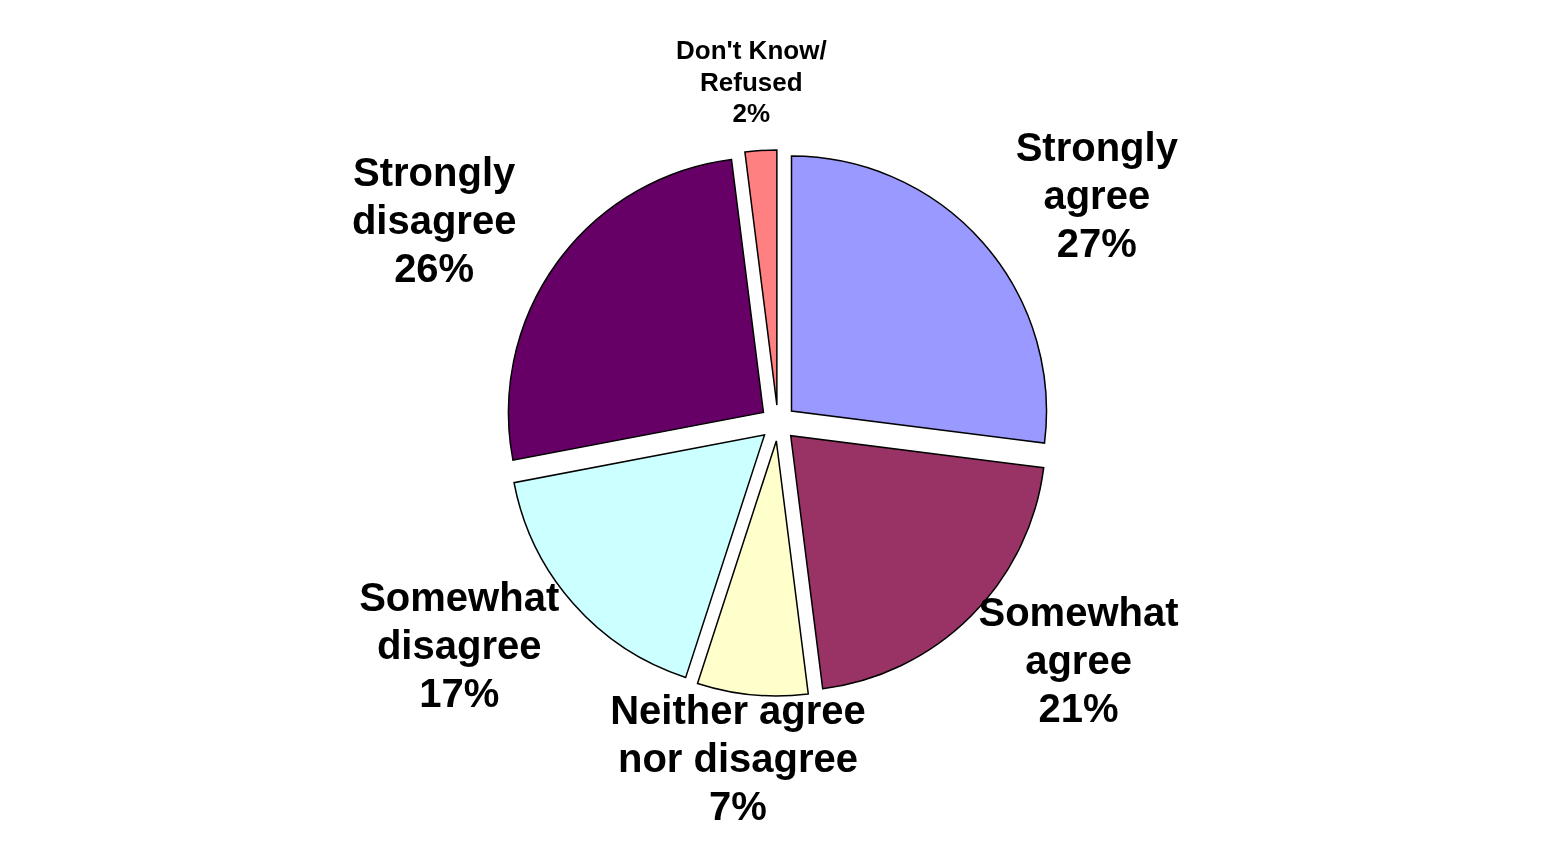  What do you see at coordinates (1096, 242) in the screenshot?
I see `data-label: 27%` at bounding box center [1096, 242].